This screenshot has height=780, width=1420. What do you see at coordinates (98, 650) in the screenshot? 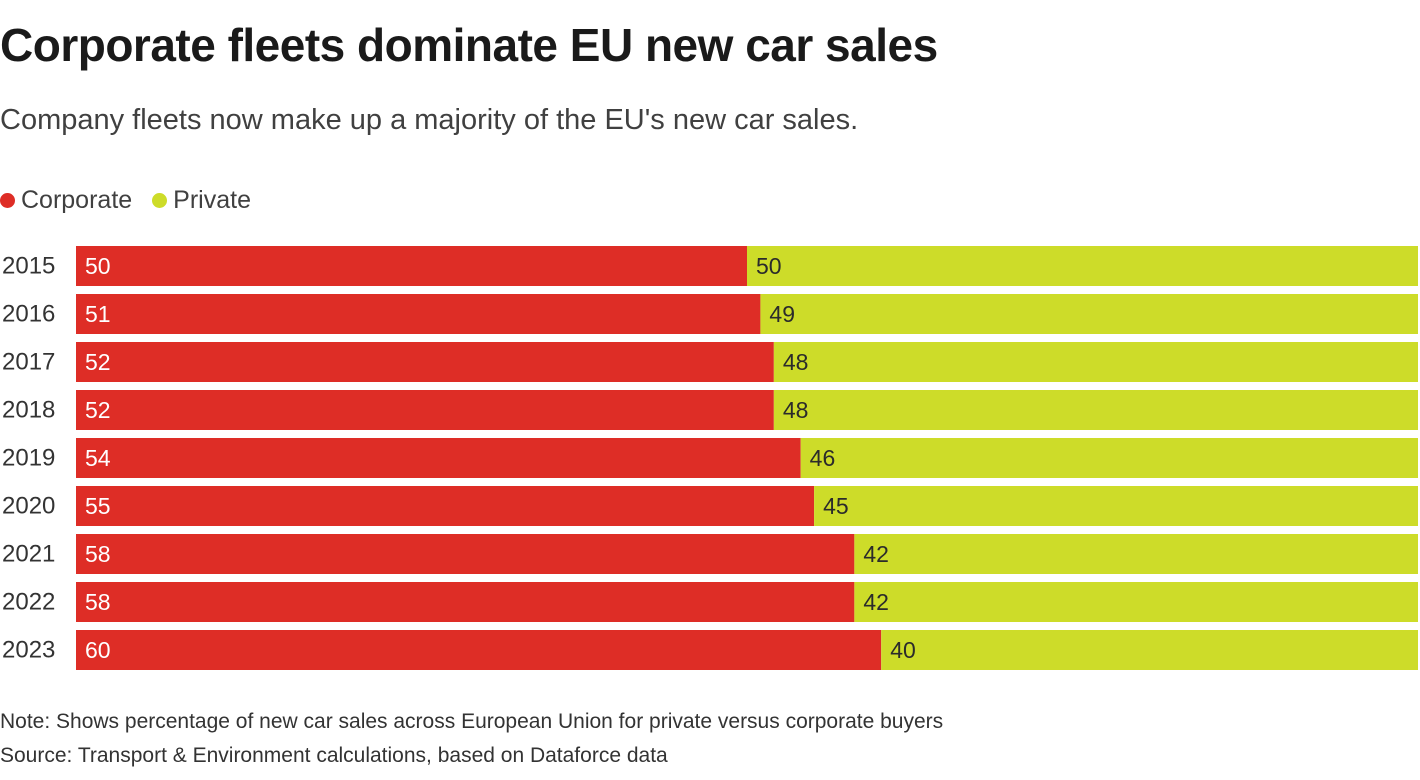
I see `data-label-corporate: 60` at bounding box center [98, 650].